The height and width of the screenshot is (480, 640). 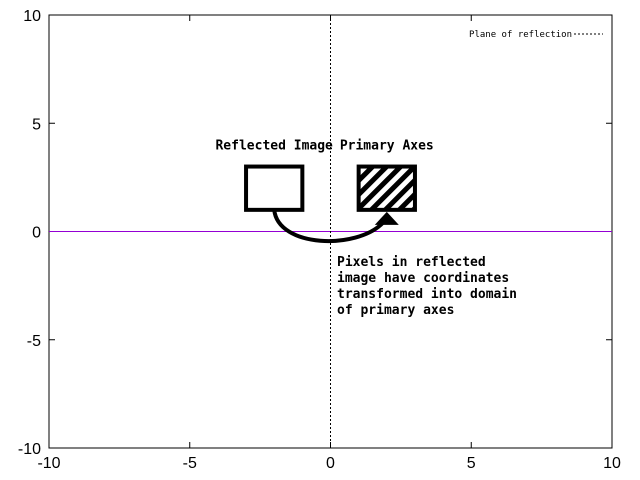 I want to click on x-tick-label: 10, so click(x=612, y=463).